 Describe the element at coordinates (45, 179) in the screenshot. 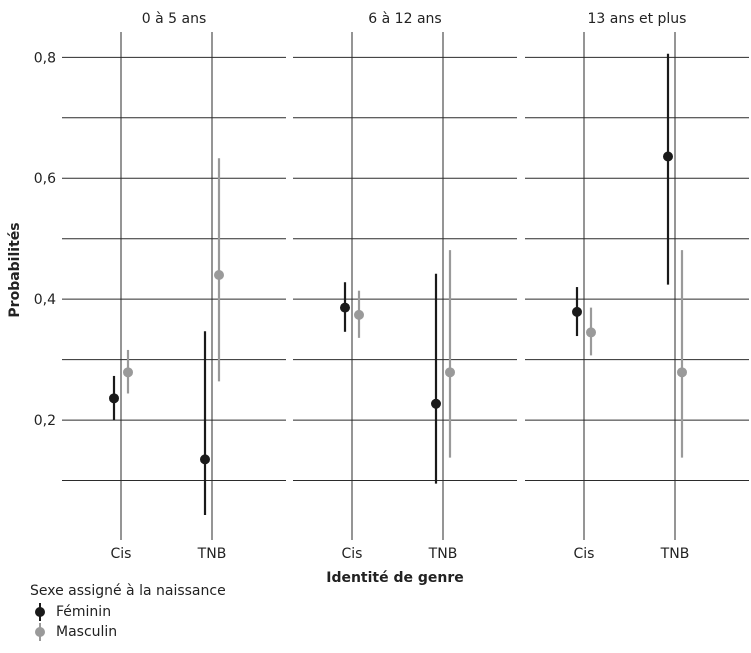

I see `y-tick-label: 0,6` at that location.